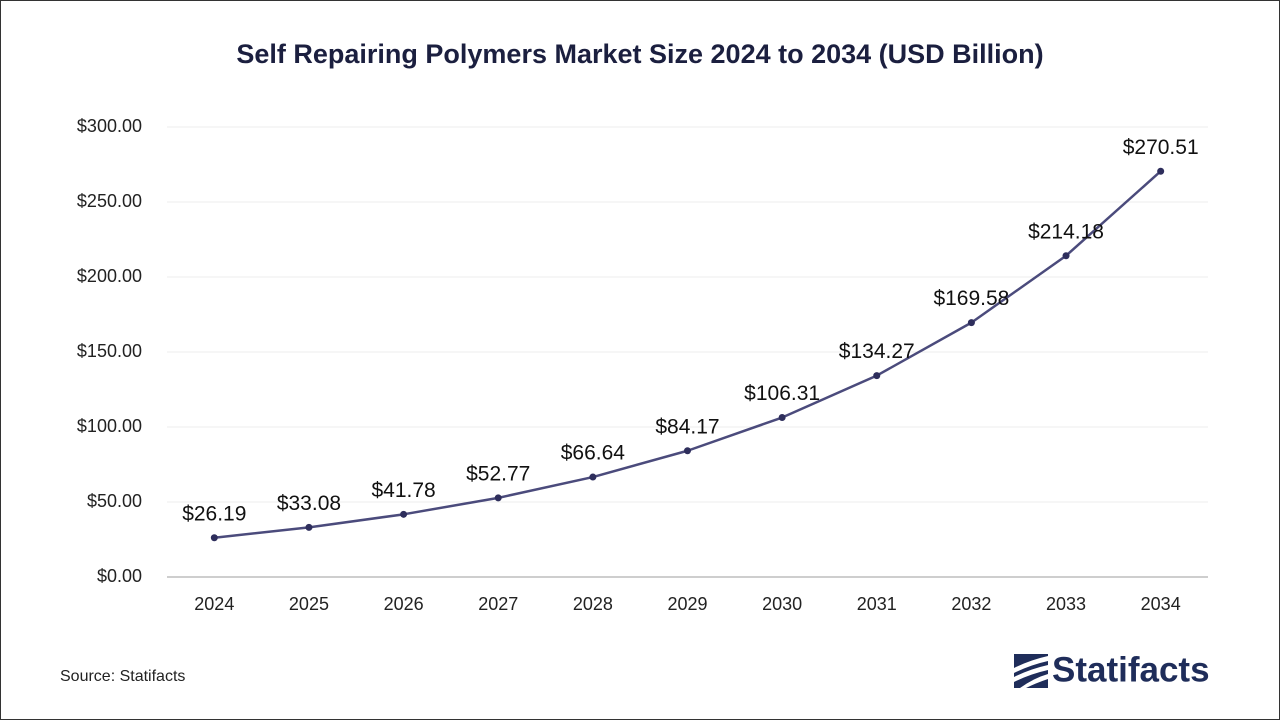 The height and width of the screenshot is (720, 1280). Describe the element at coordinates (309, 503) in the screenshot. I see `data-label: $33.08` at that location.